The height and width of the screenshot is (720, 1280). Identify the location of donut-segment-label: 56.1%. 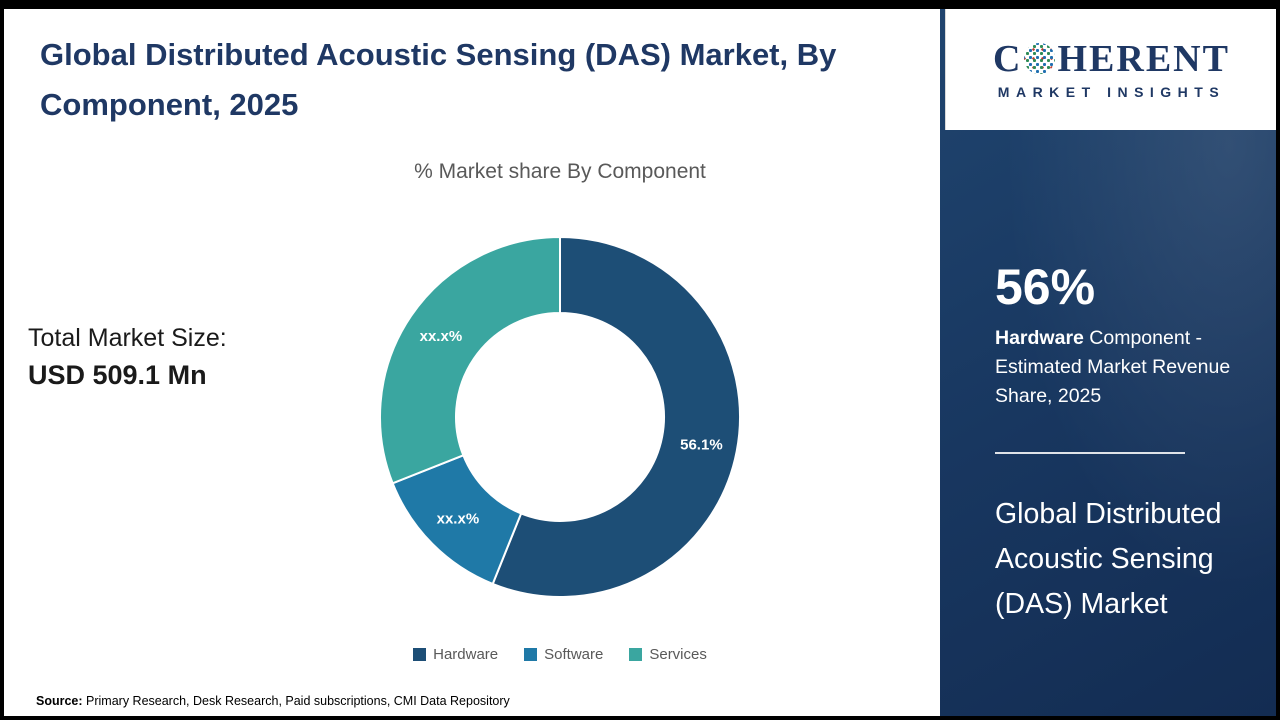
(701, 444).